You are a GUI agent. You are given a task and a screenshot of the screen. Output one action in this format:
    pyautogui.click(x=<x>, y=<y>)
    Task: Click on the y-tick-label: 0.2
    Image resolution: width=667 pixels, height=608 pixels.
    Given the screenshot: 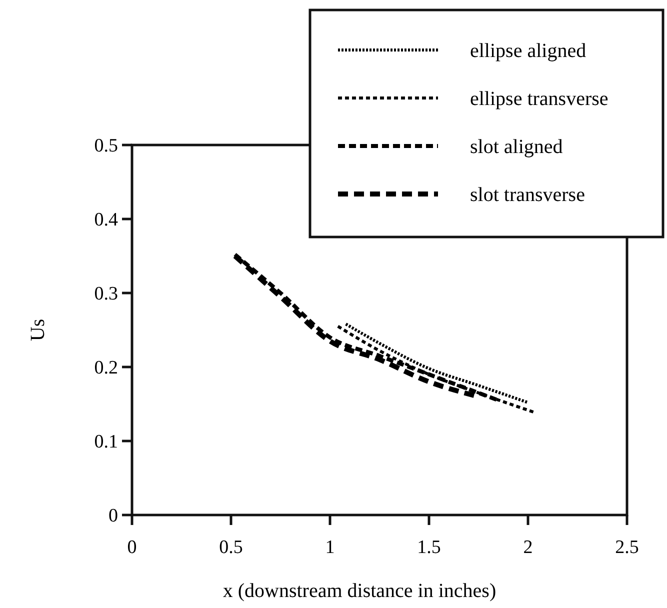 What is the action you would take?
    pyautogui.click(x=106, y=368)
    